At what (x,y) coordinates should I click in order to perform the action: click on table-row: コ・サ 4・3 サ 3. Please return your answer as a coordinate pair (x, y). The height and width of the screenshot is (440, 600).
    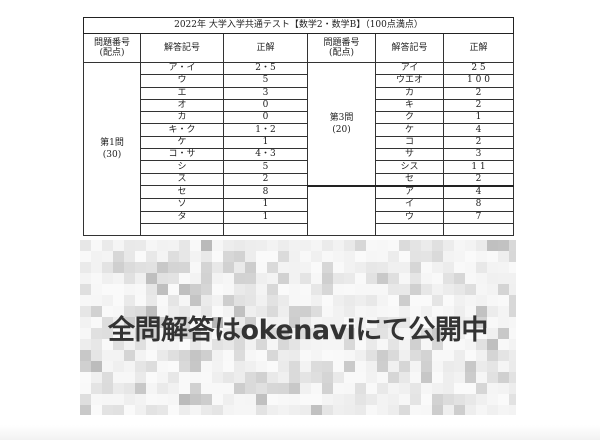
    Looking at the image, I should click on (299, 155).